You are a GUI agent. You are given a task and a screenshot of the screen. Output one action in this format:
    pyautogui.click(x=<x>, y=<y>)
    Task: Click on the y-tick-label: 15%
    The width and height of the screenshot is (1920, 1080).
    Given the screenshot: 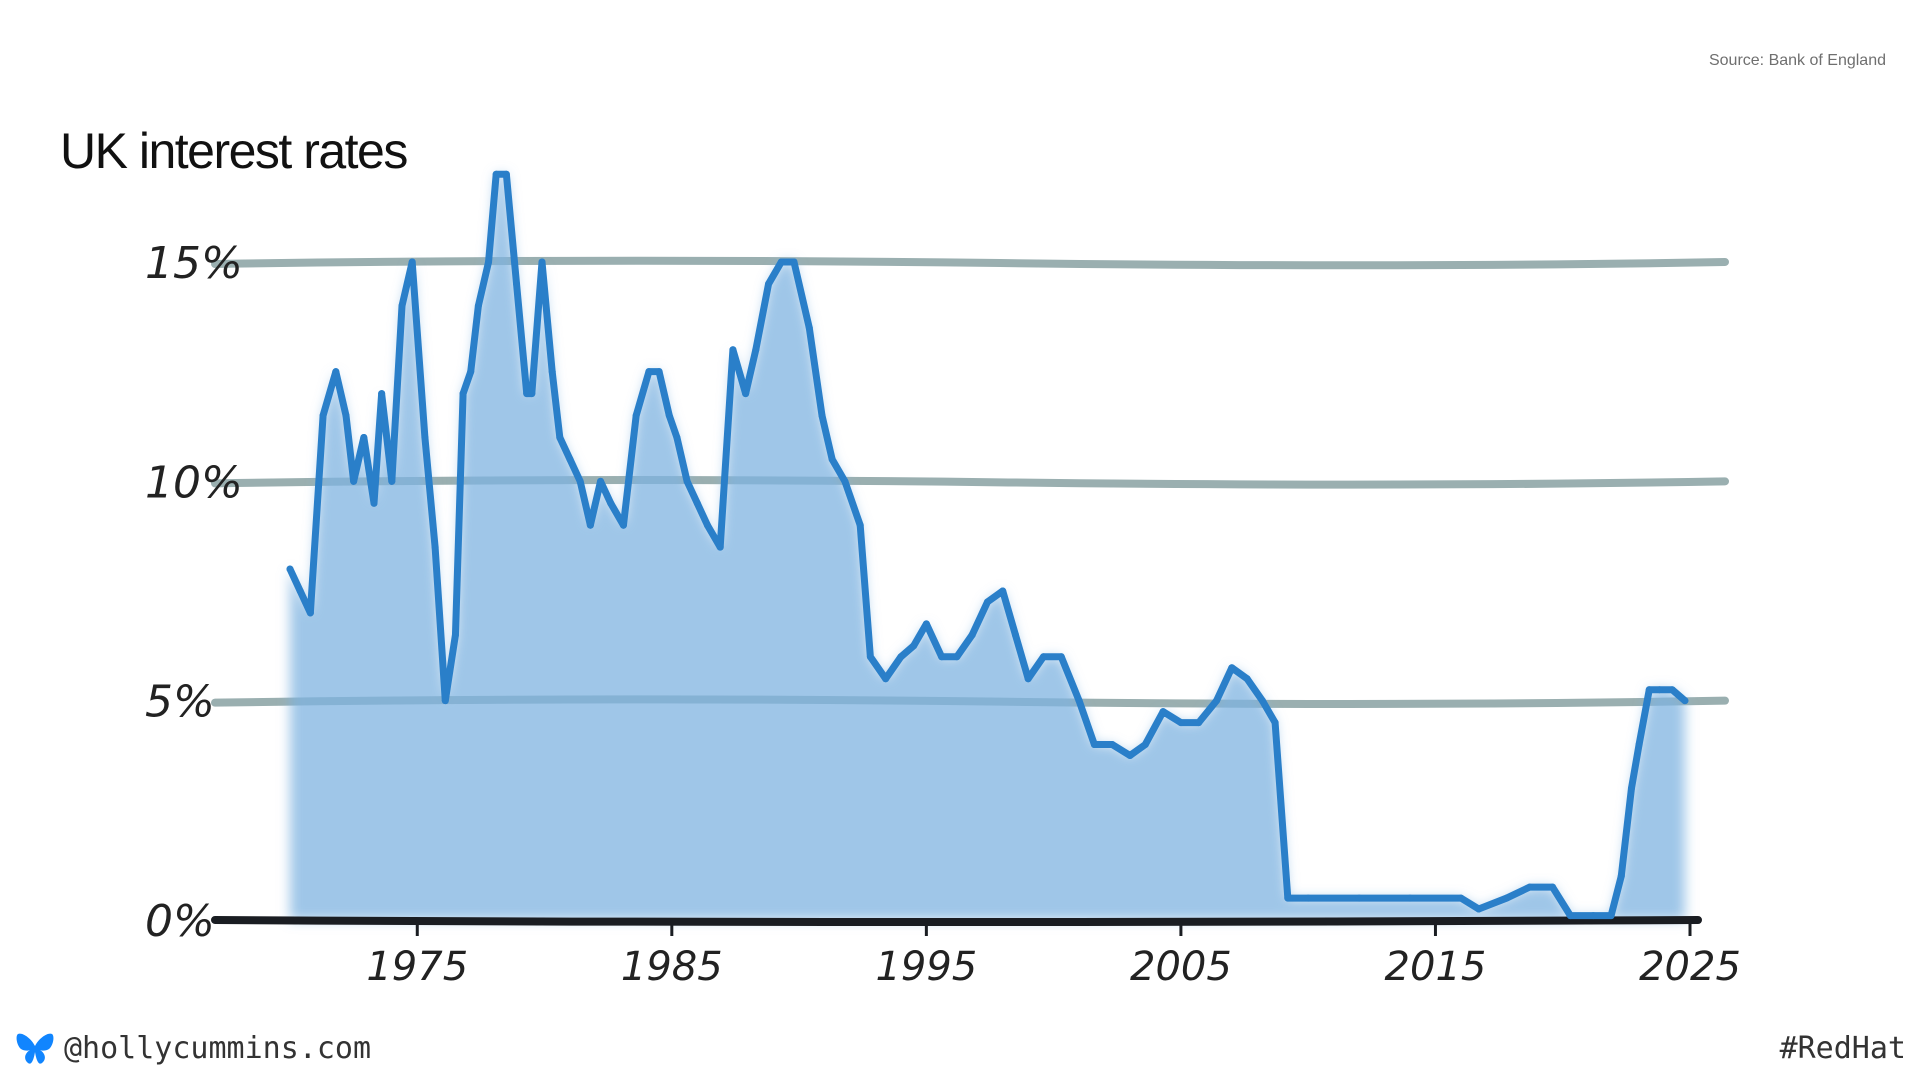 What is the action you would take?
    pyautogui.click(x=194, y=263)
    